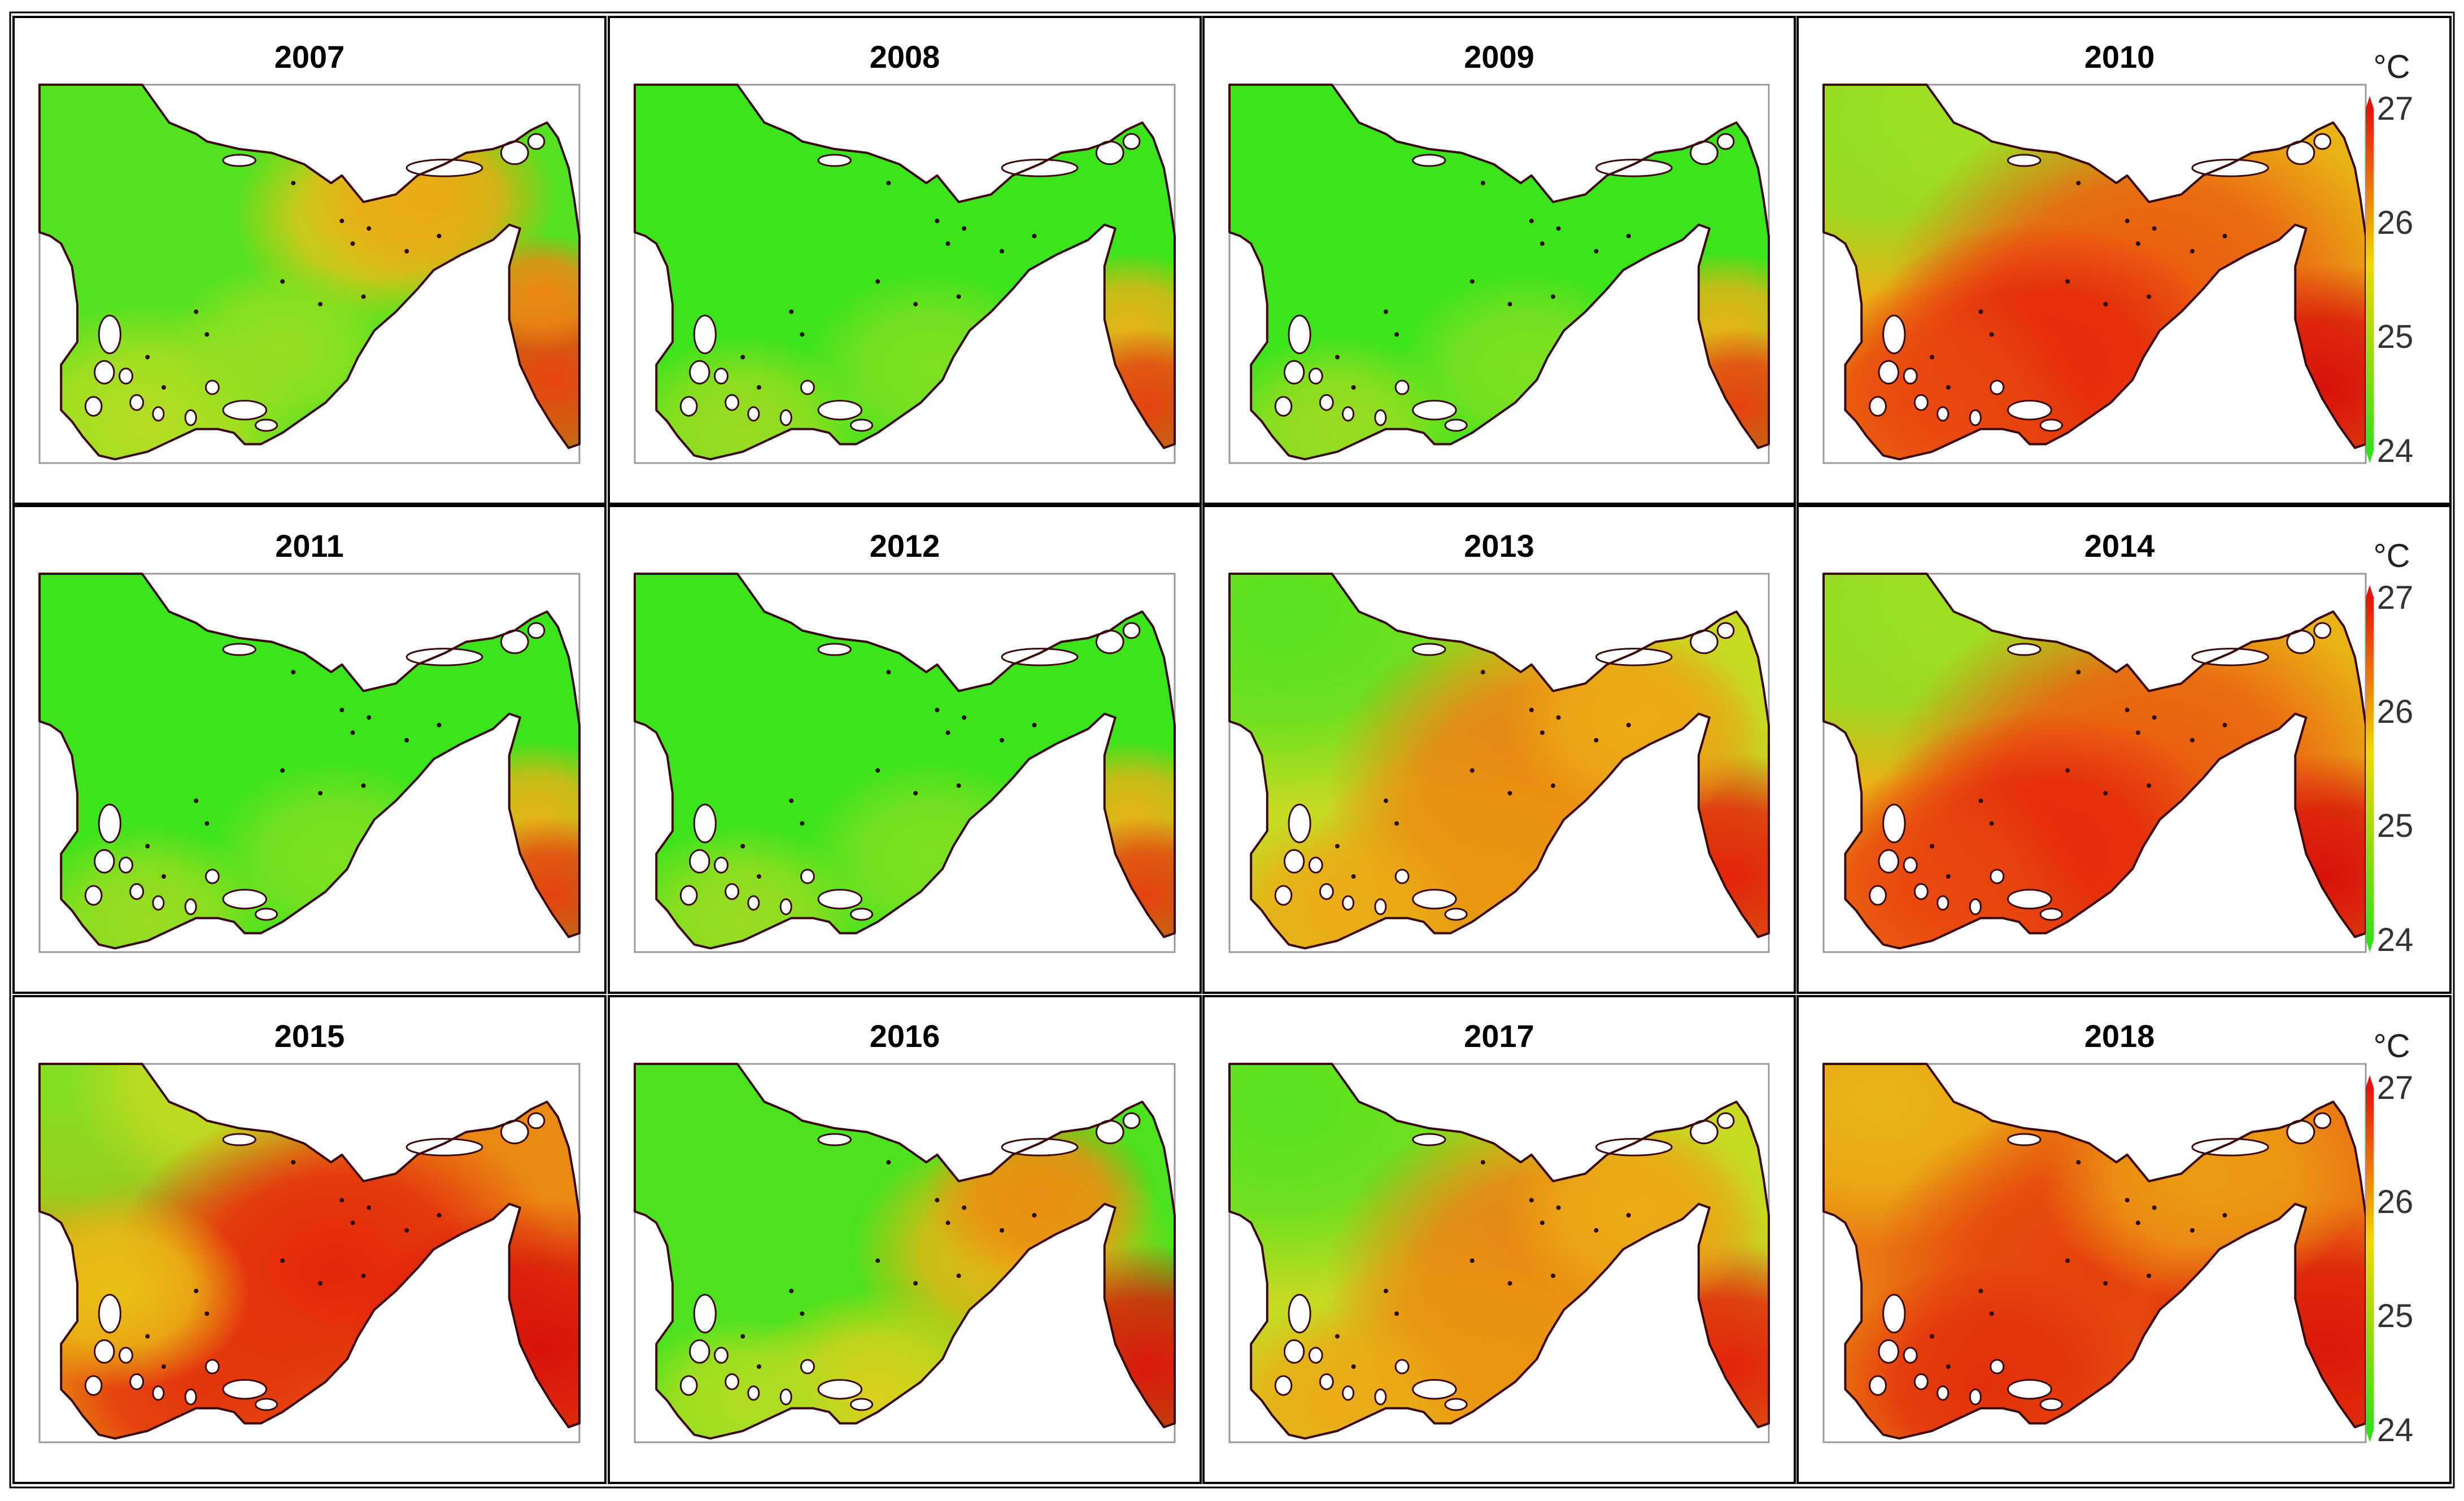 The image size is (2464, 1501). I want to click on panel-year-title: 2016, so click(905, 1036).